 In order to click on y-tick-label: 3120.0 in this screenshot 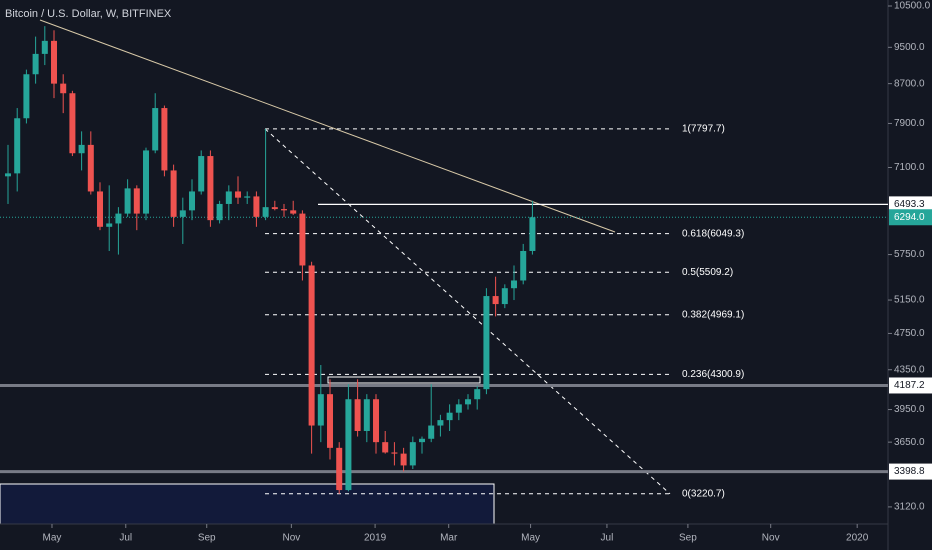, I will do `click(909, 507)`.